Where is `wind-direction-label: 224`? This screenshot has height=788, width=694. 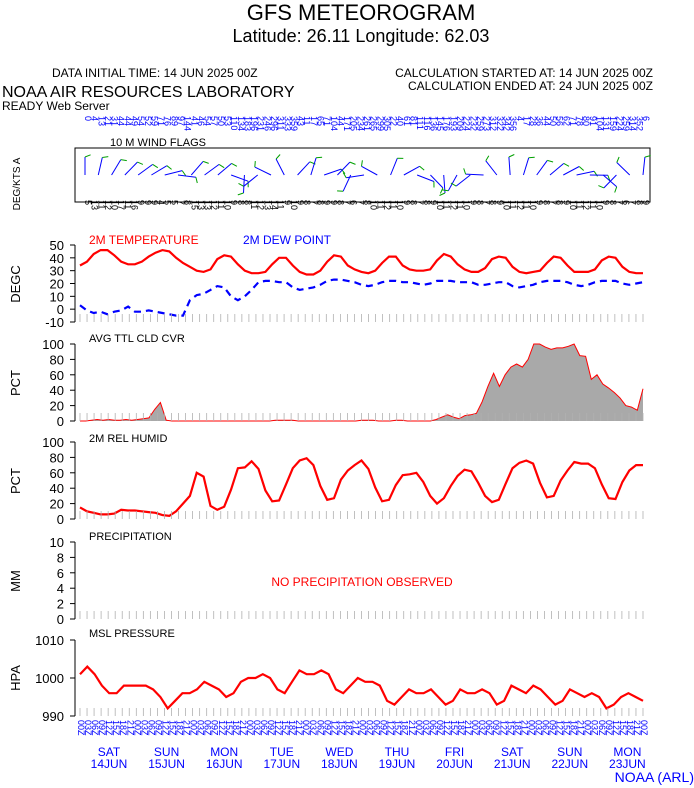
wind-direction-label: 224 is located at coordinates (619, 123).